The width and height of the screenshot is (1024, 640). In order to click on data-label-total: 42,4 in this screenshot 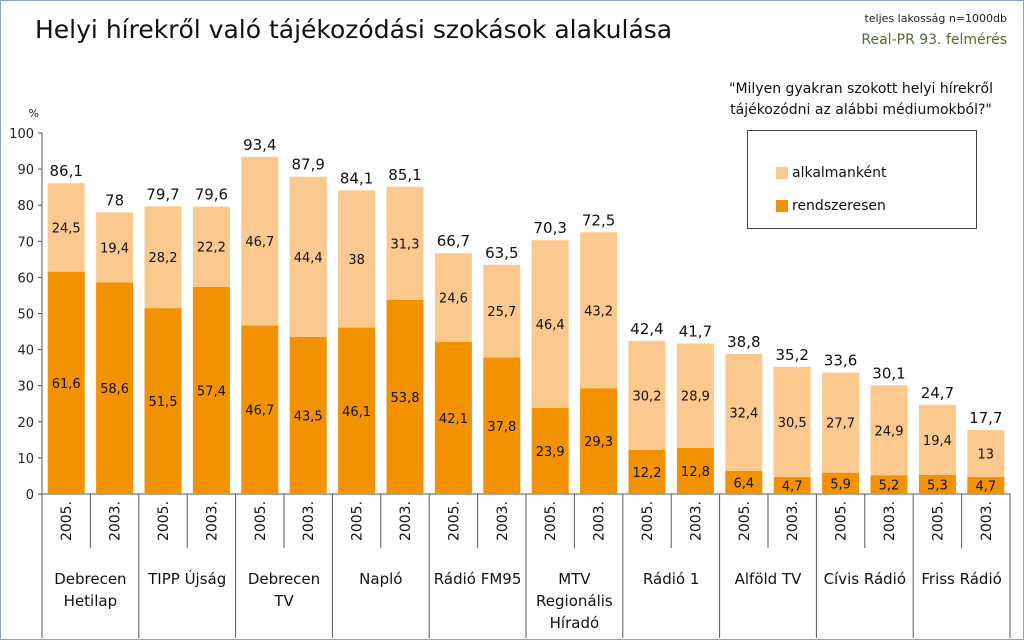, I will do `click(646, 329)`.